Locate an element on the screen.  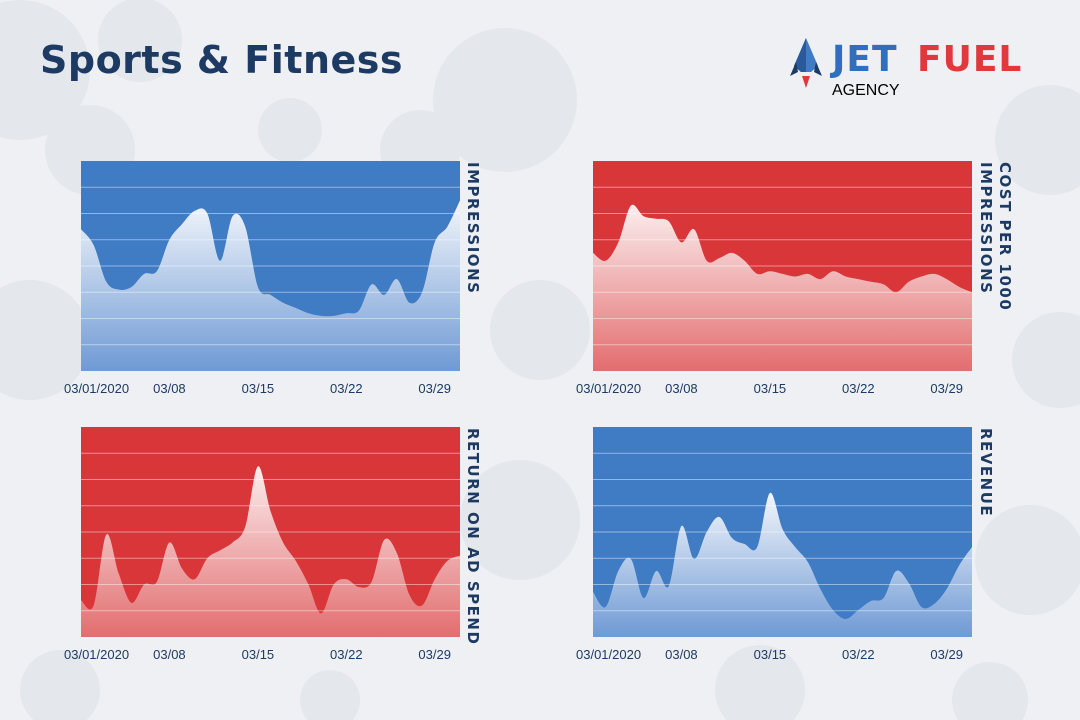
cpm-x-tick-label: 03/08 is located at coordinates (681, 388).